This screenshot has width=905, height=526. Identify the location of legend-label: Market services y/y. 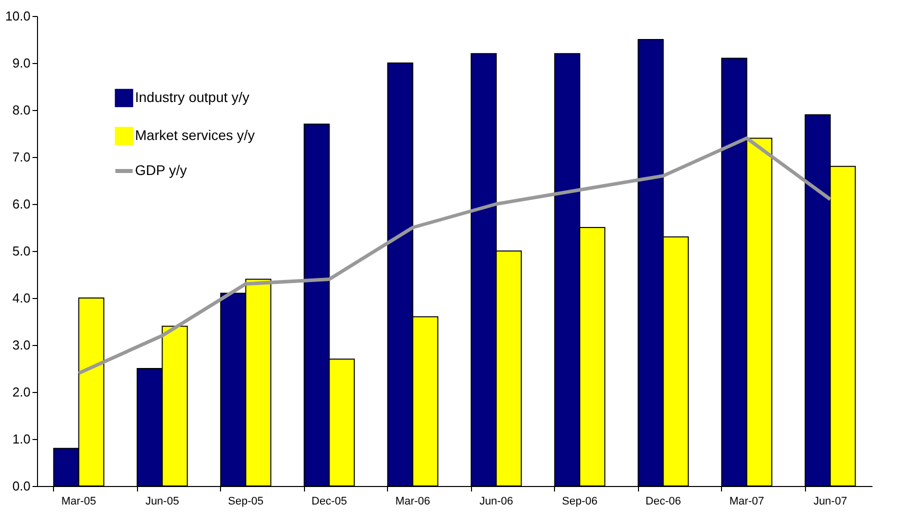
(195, 135).